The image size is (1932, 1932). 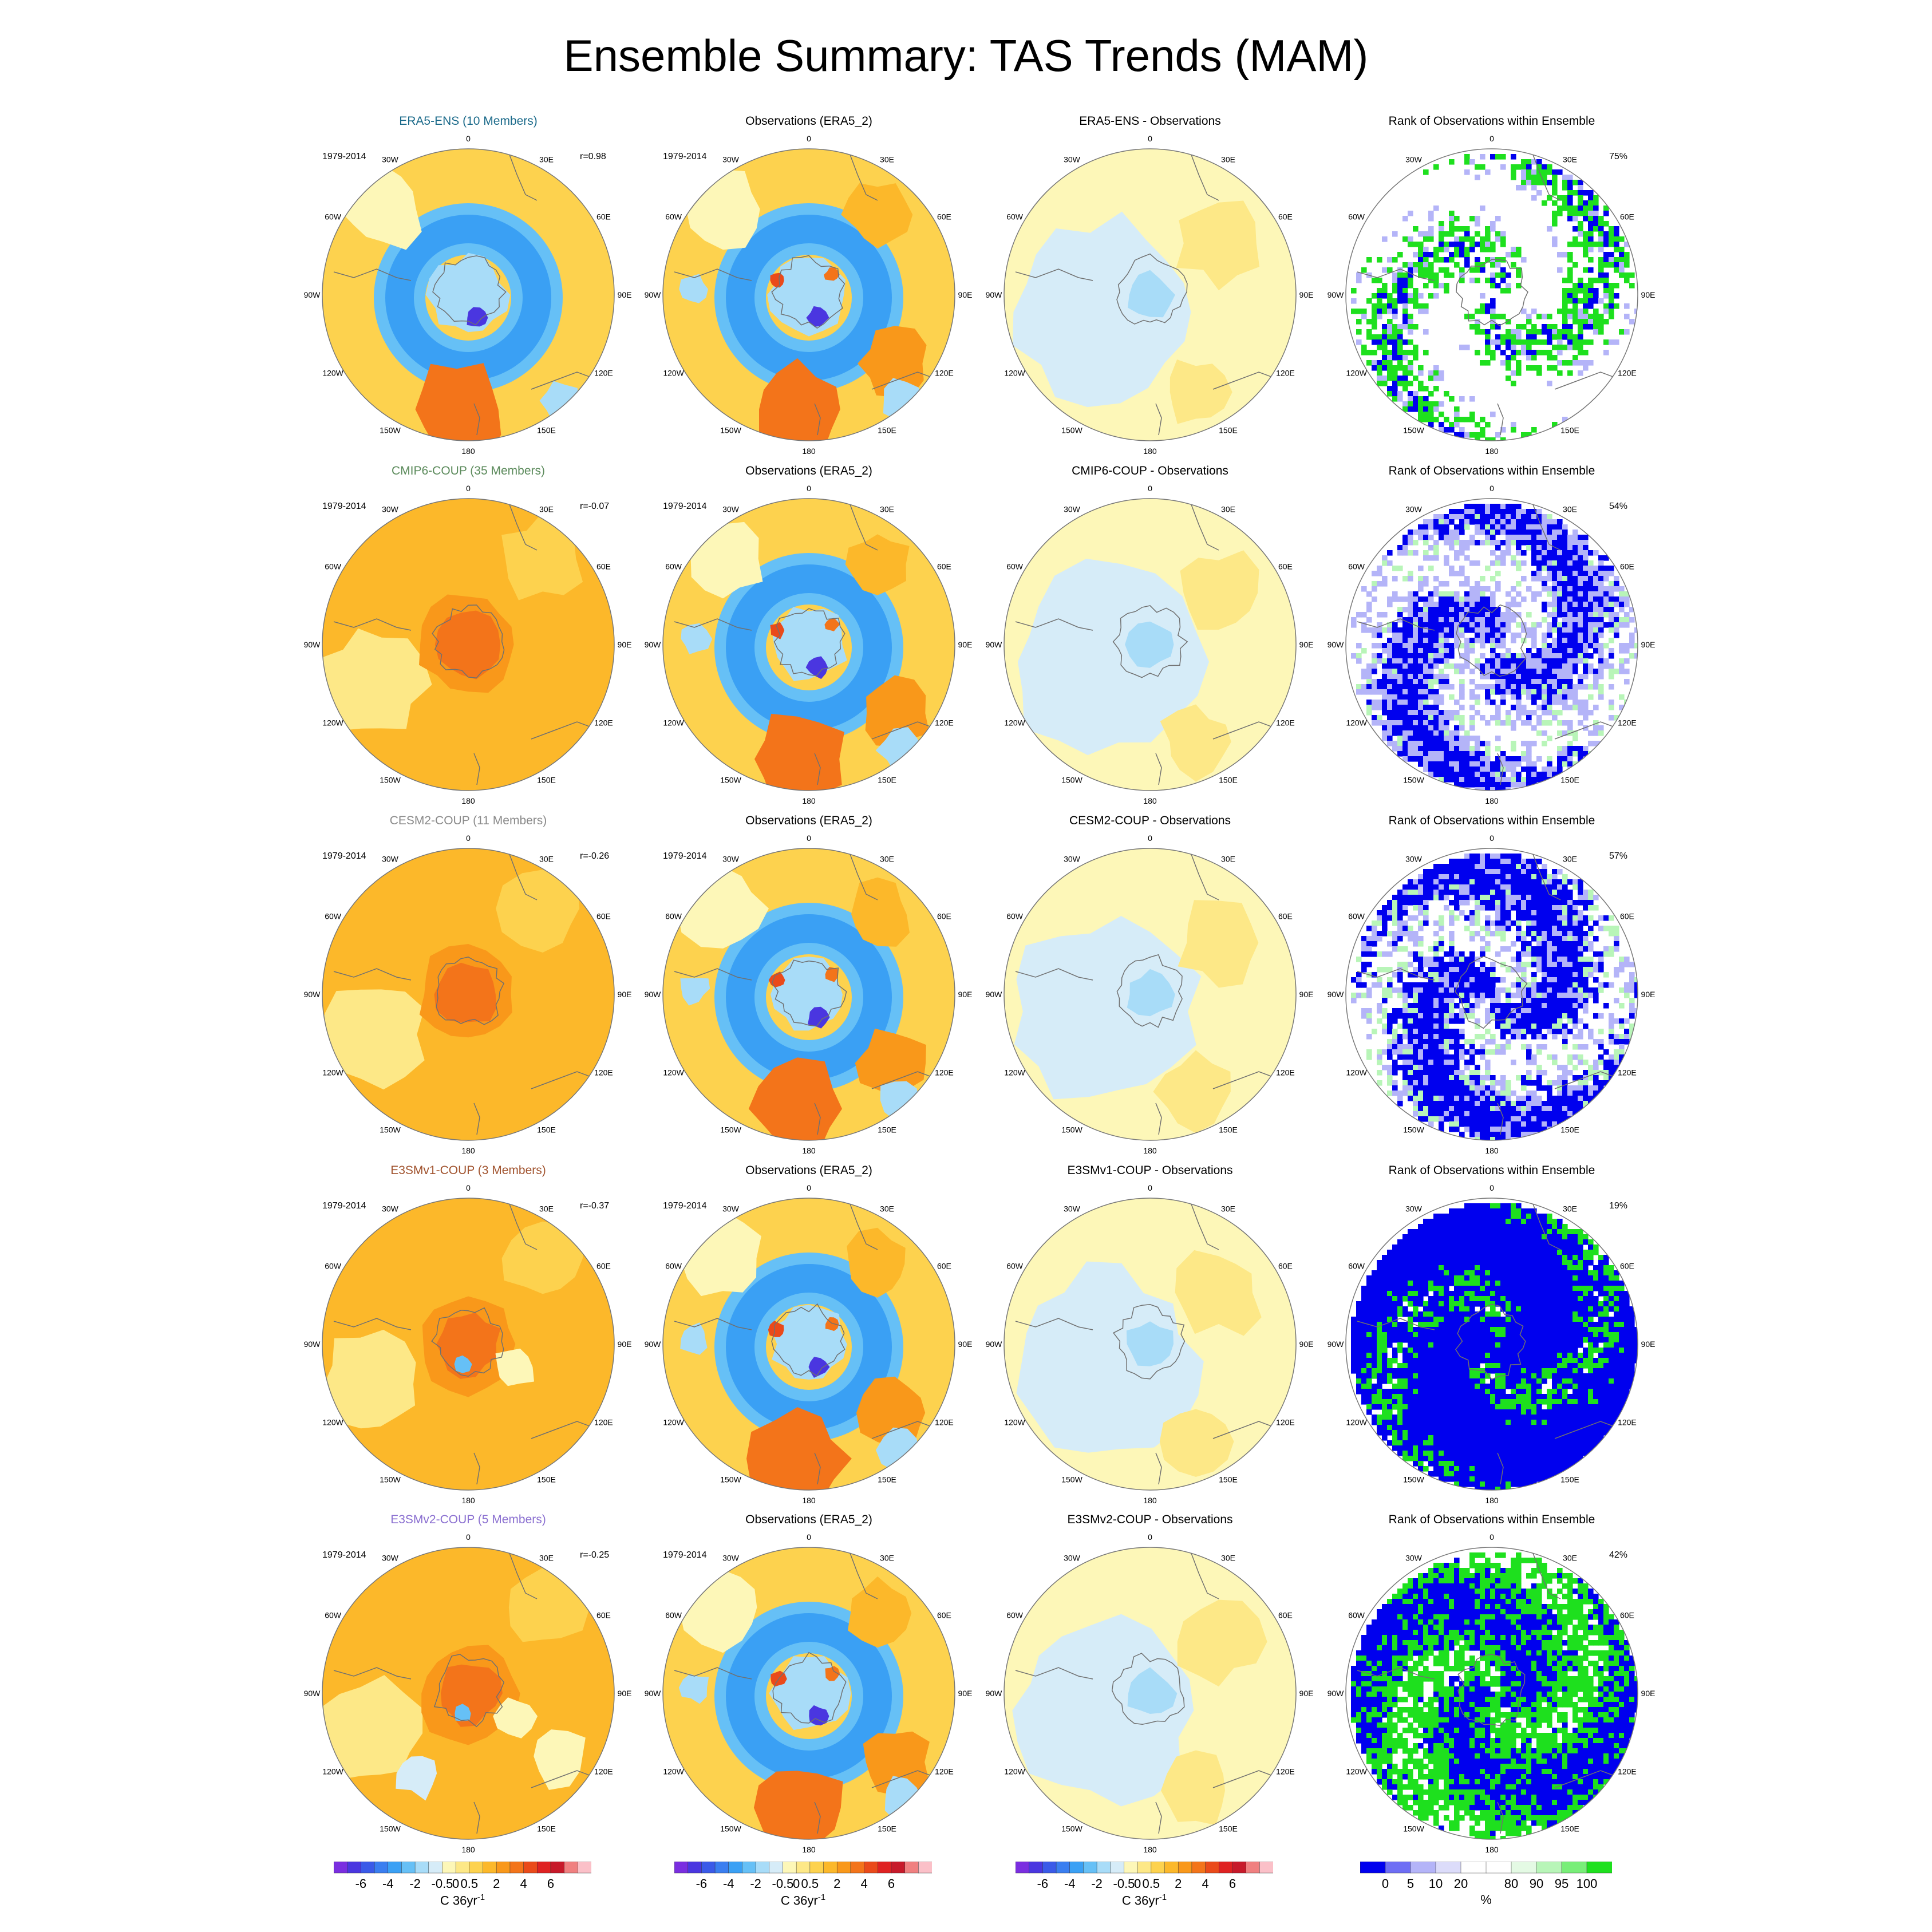 What do you see at coordinates (891, 1883) in the screenshot?
I see `colorbar-tick-label: 6` at bounding box center [891, 1883].